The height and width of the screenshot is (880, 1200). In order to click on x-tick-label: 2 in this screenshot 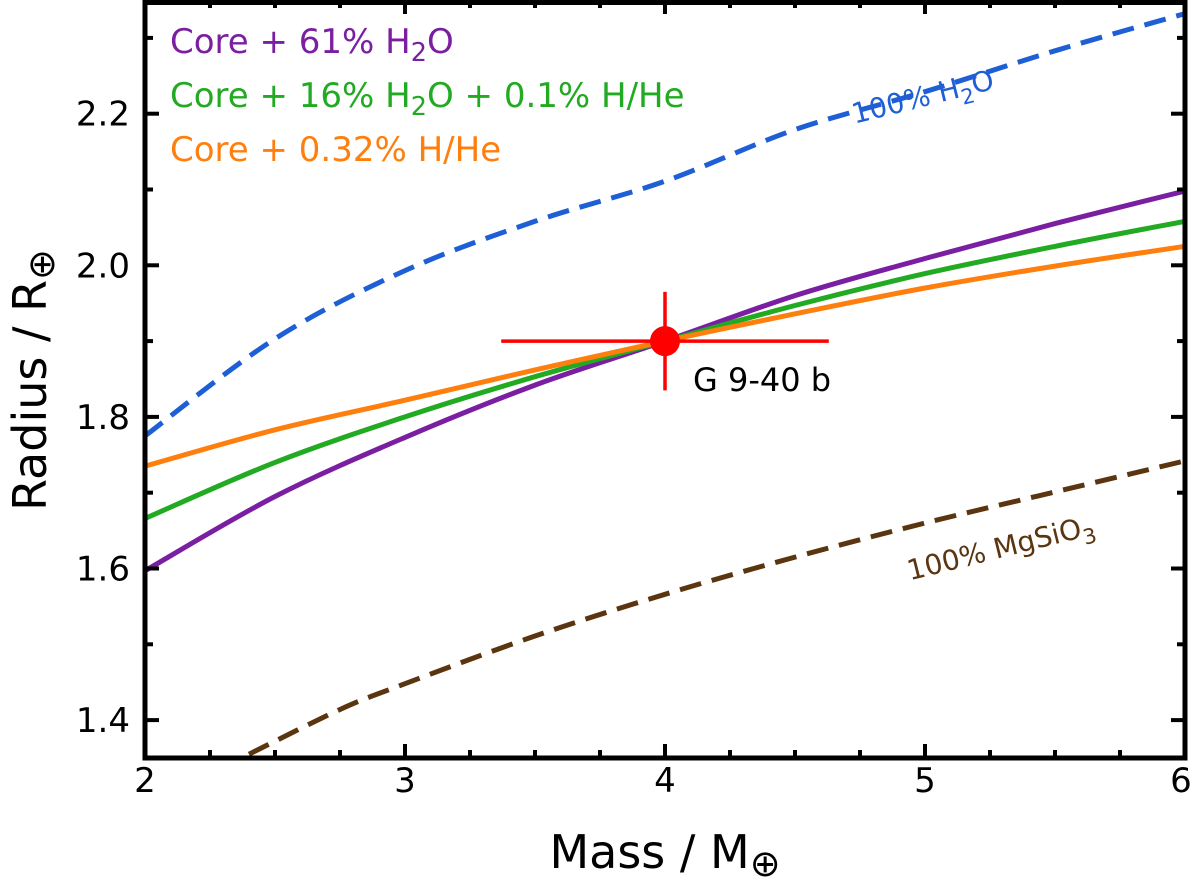, I will do `click(145, 781)`.